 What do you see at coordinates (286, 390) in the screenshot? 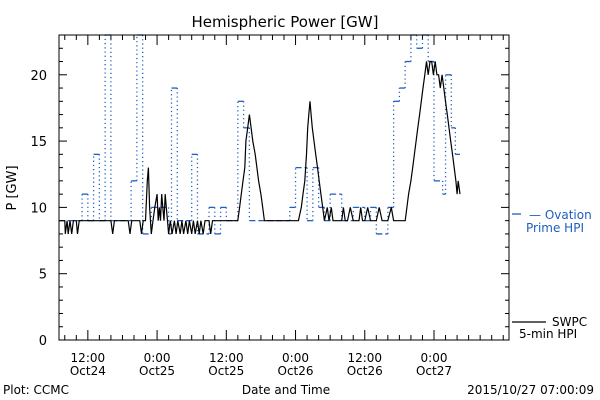
I see `x-axis-label: Date and Time` at bounding box center [286, 390].